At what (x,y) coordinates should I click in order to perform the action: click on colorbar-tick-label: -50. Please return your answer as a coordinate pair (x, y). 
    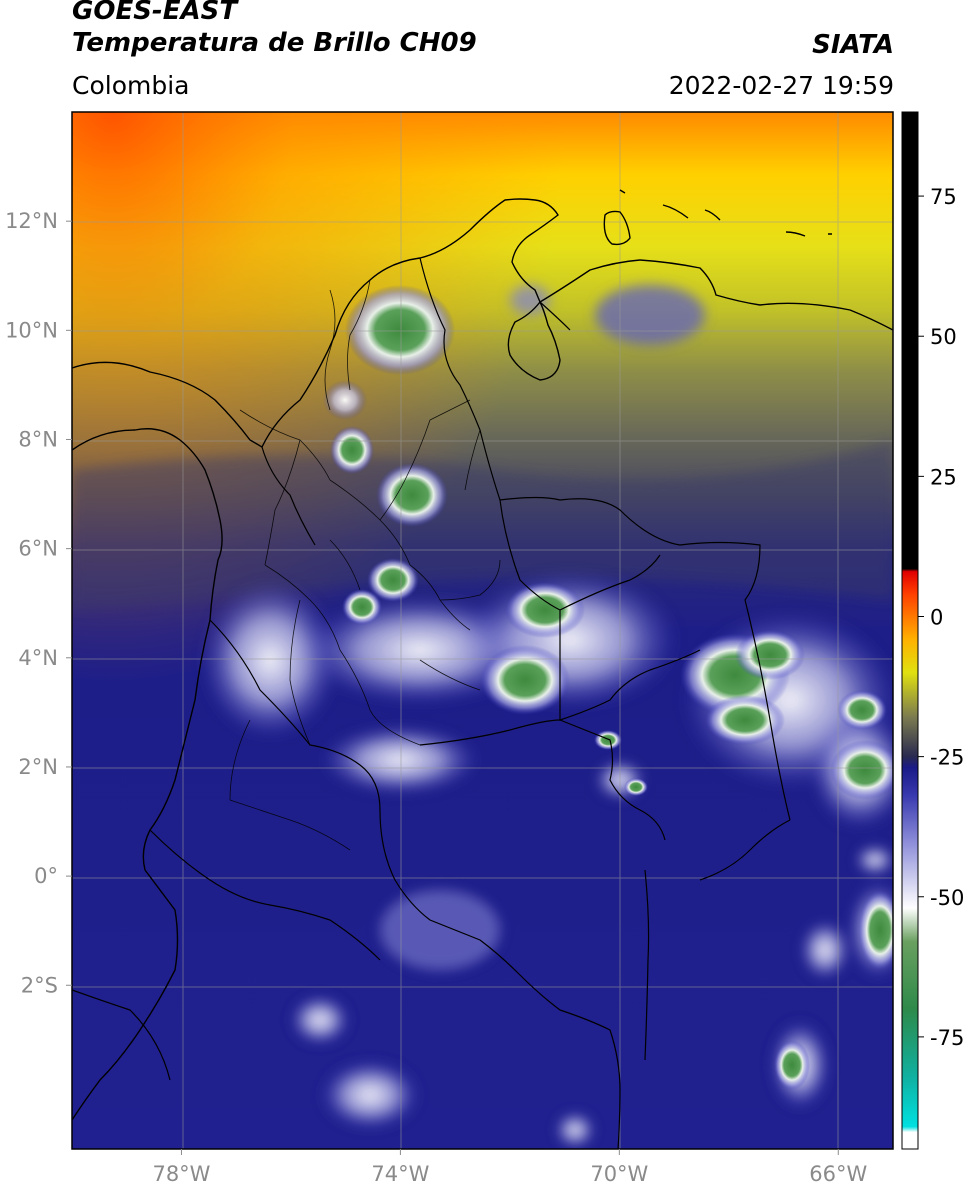
    Looking at the image, I should click on (947, 898).